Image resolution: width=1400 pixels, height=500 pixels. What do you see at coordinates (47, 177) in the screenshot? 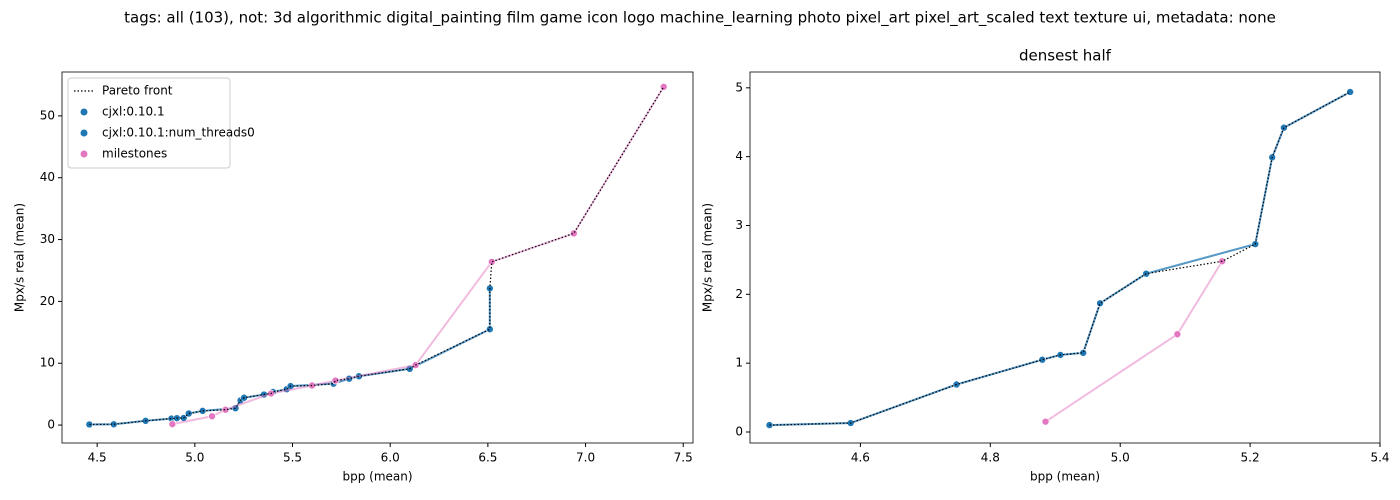
I see `y-tick-label: 40` at bounding box center [47, 177].